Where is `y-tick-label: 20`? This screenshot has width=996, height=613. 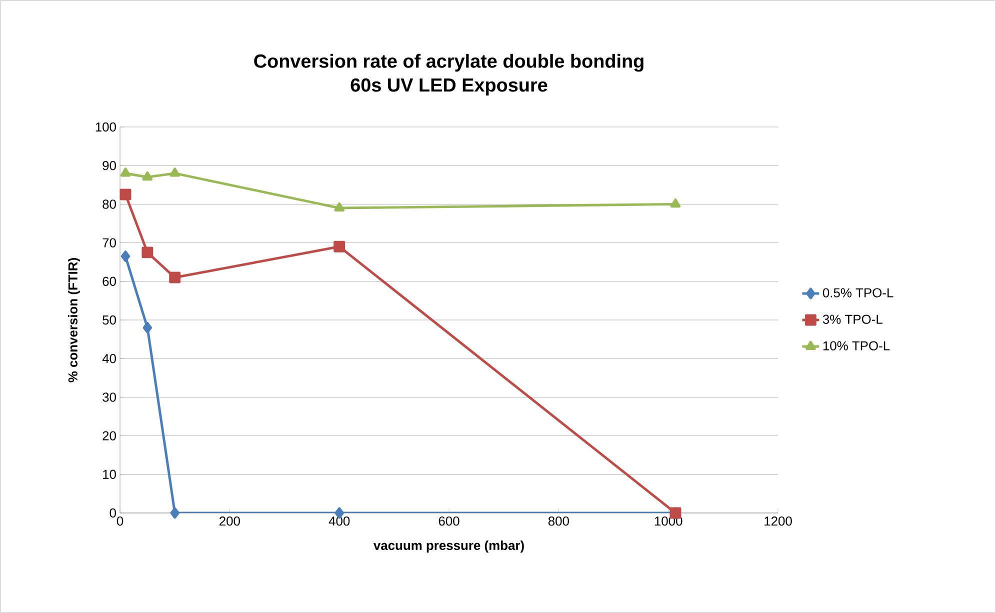 y-tick-label: 20 is located at coordinates (109, 435).